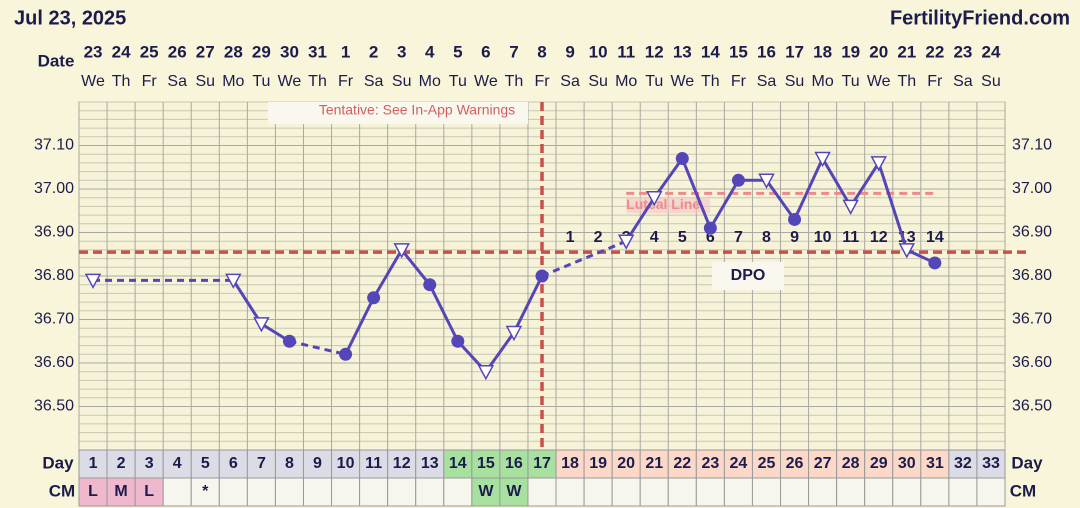  I want to click on day-number: 27, so click(823, 463).